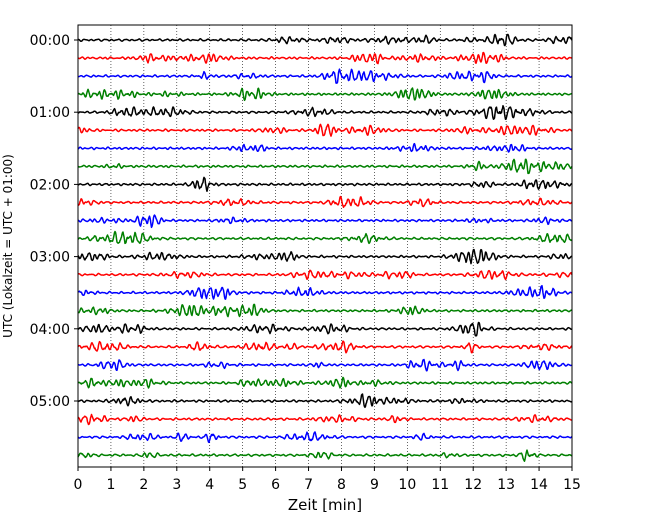  Describe the element at coordinates (572, 485) in the screenshot. I see `x-tick-label: 15` at that location.